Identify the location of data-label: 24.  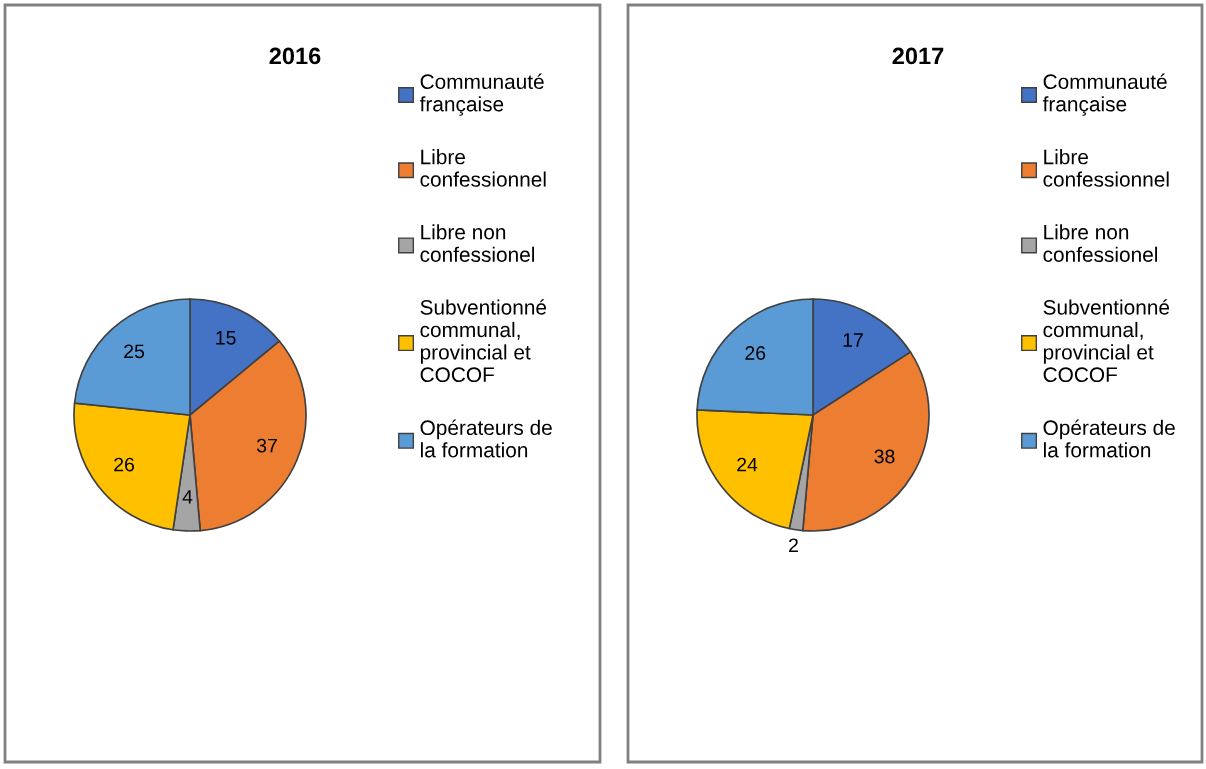
(747, 464).